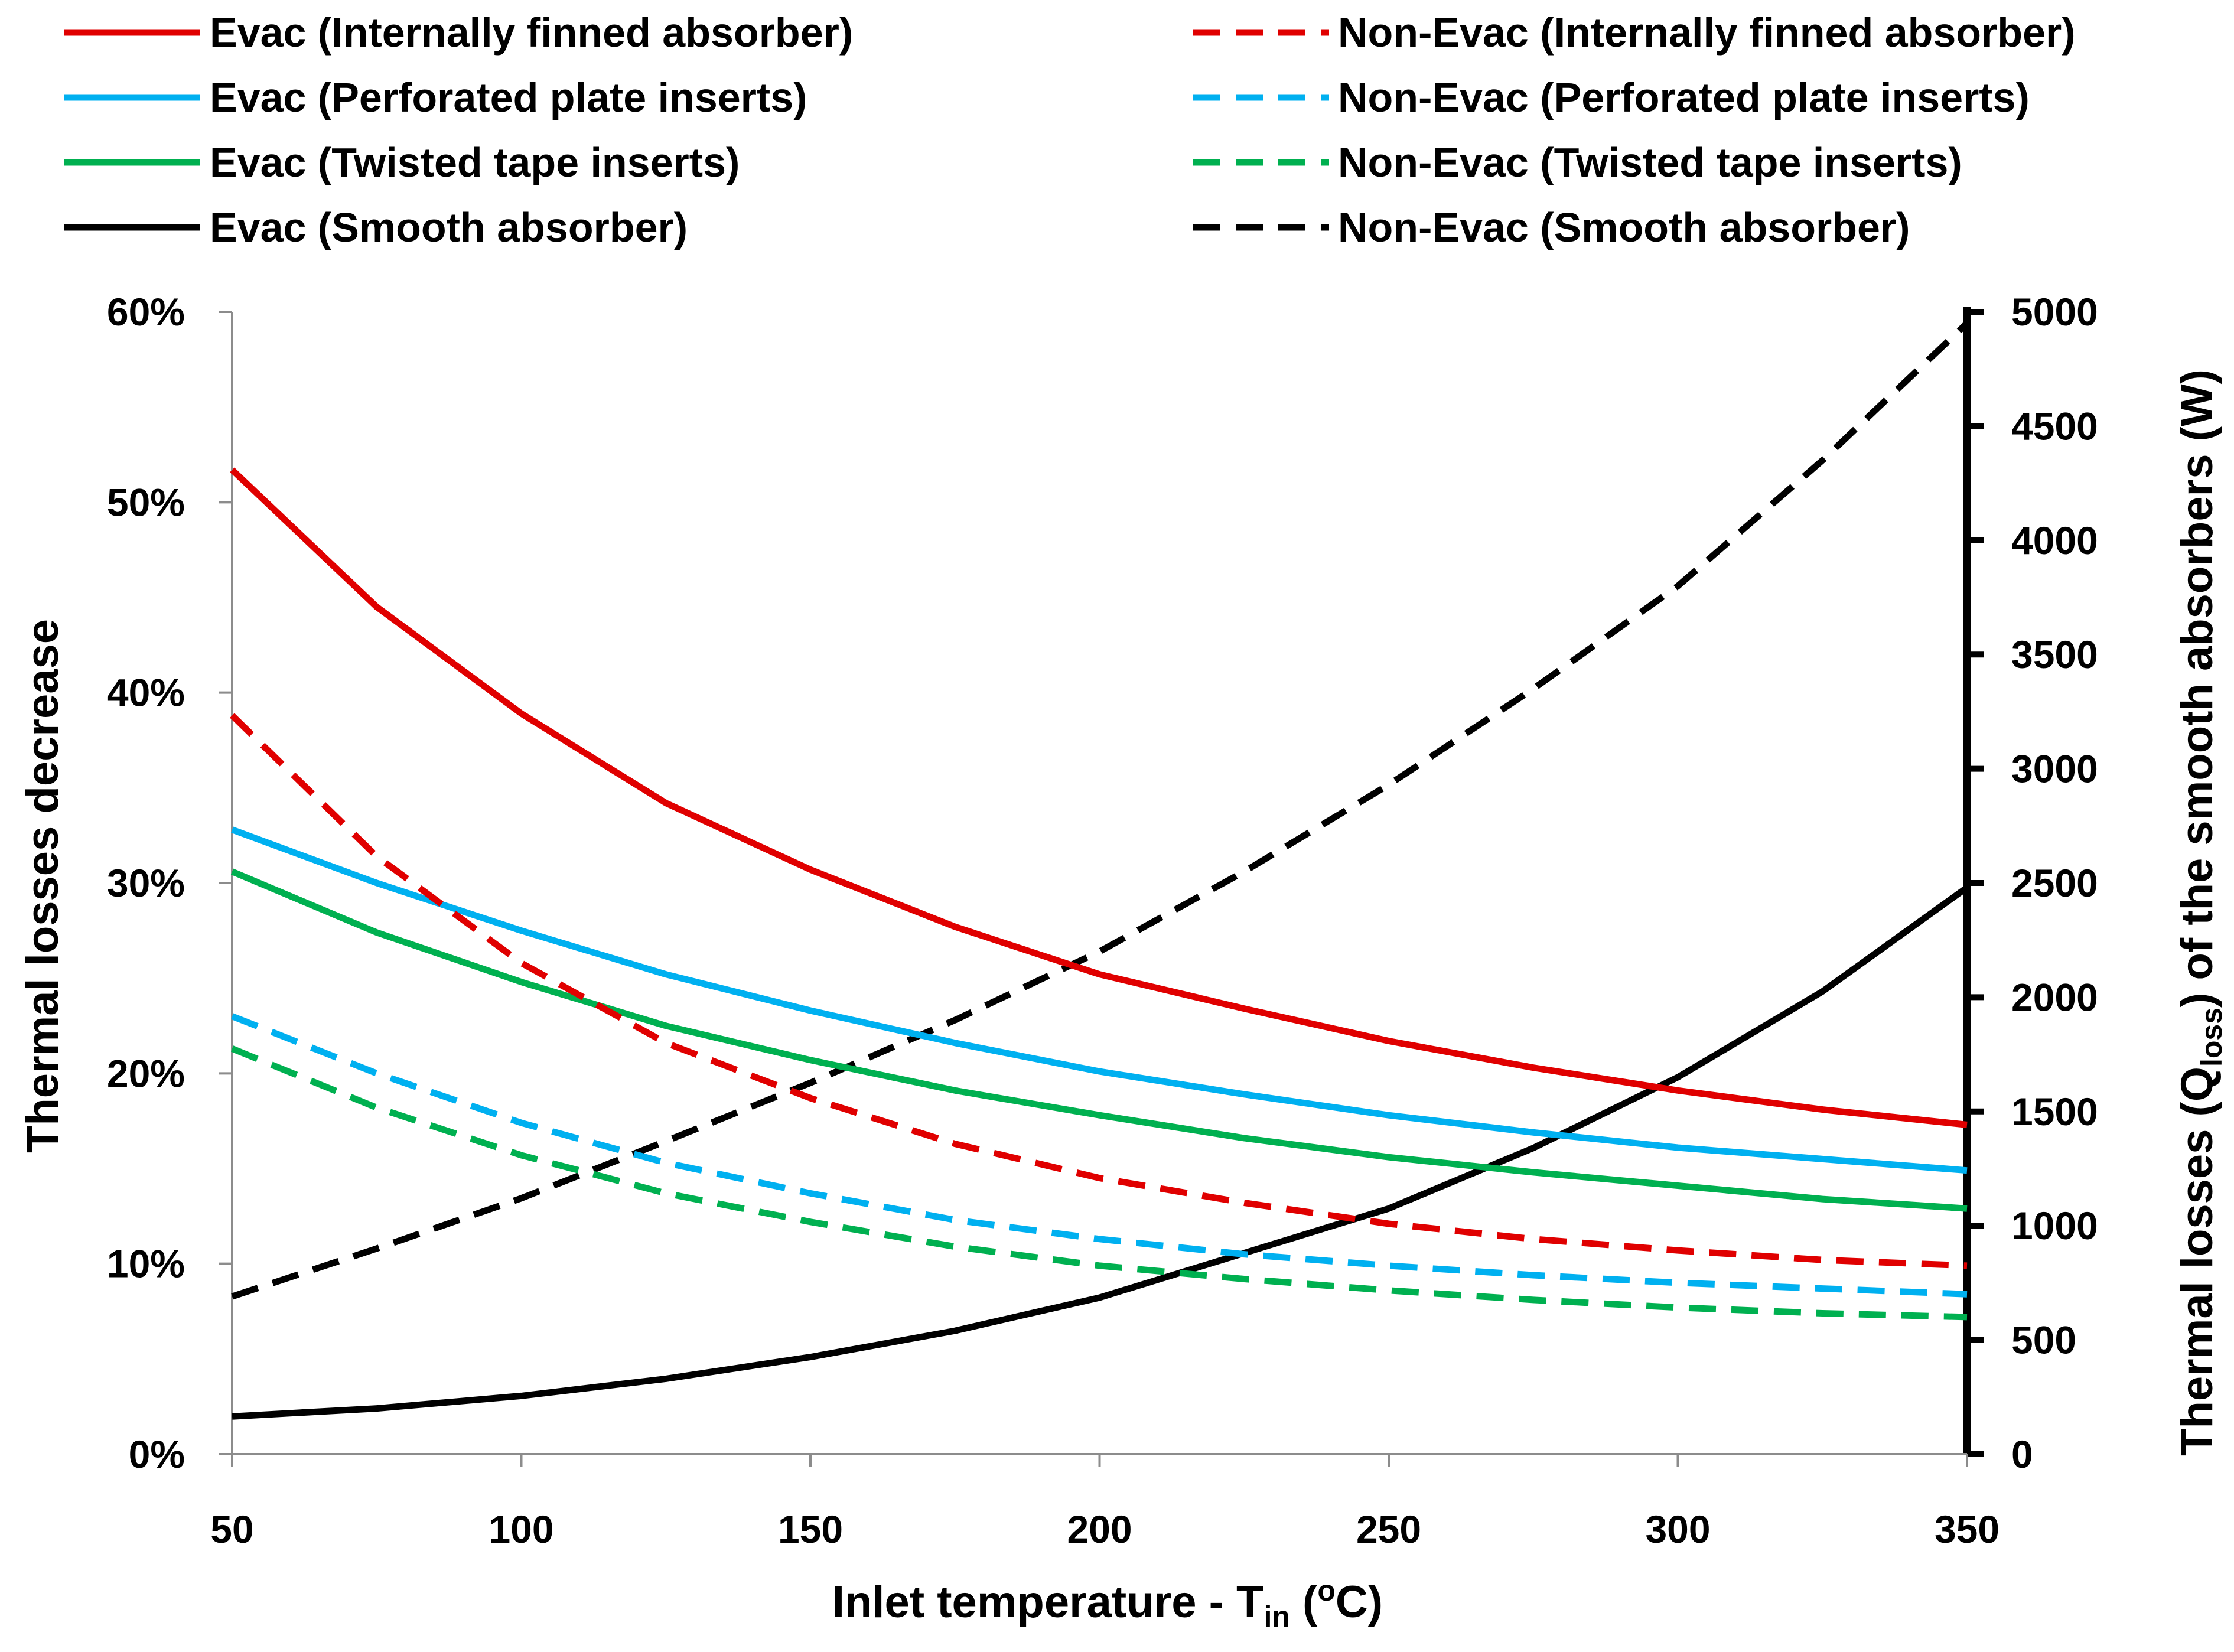 The image size is (2234, 1652). Describe the element at coordinates (1967, 1529) in the screenshot. I see `x-tick-label: 350` at that location.